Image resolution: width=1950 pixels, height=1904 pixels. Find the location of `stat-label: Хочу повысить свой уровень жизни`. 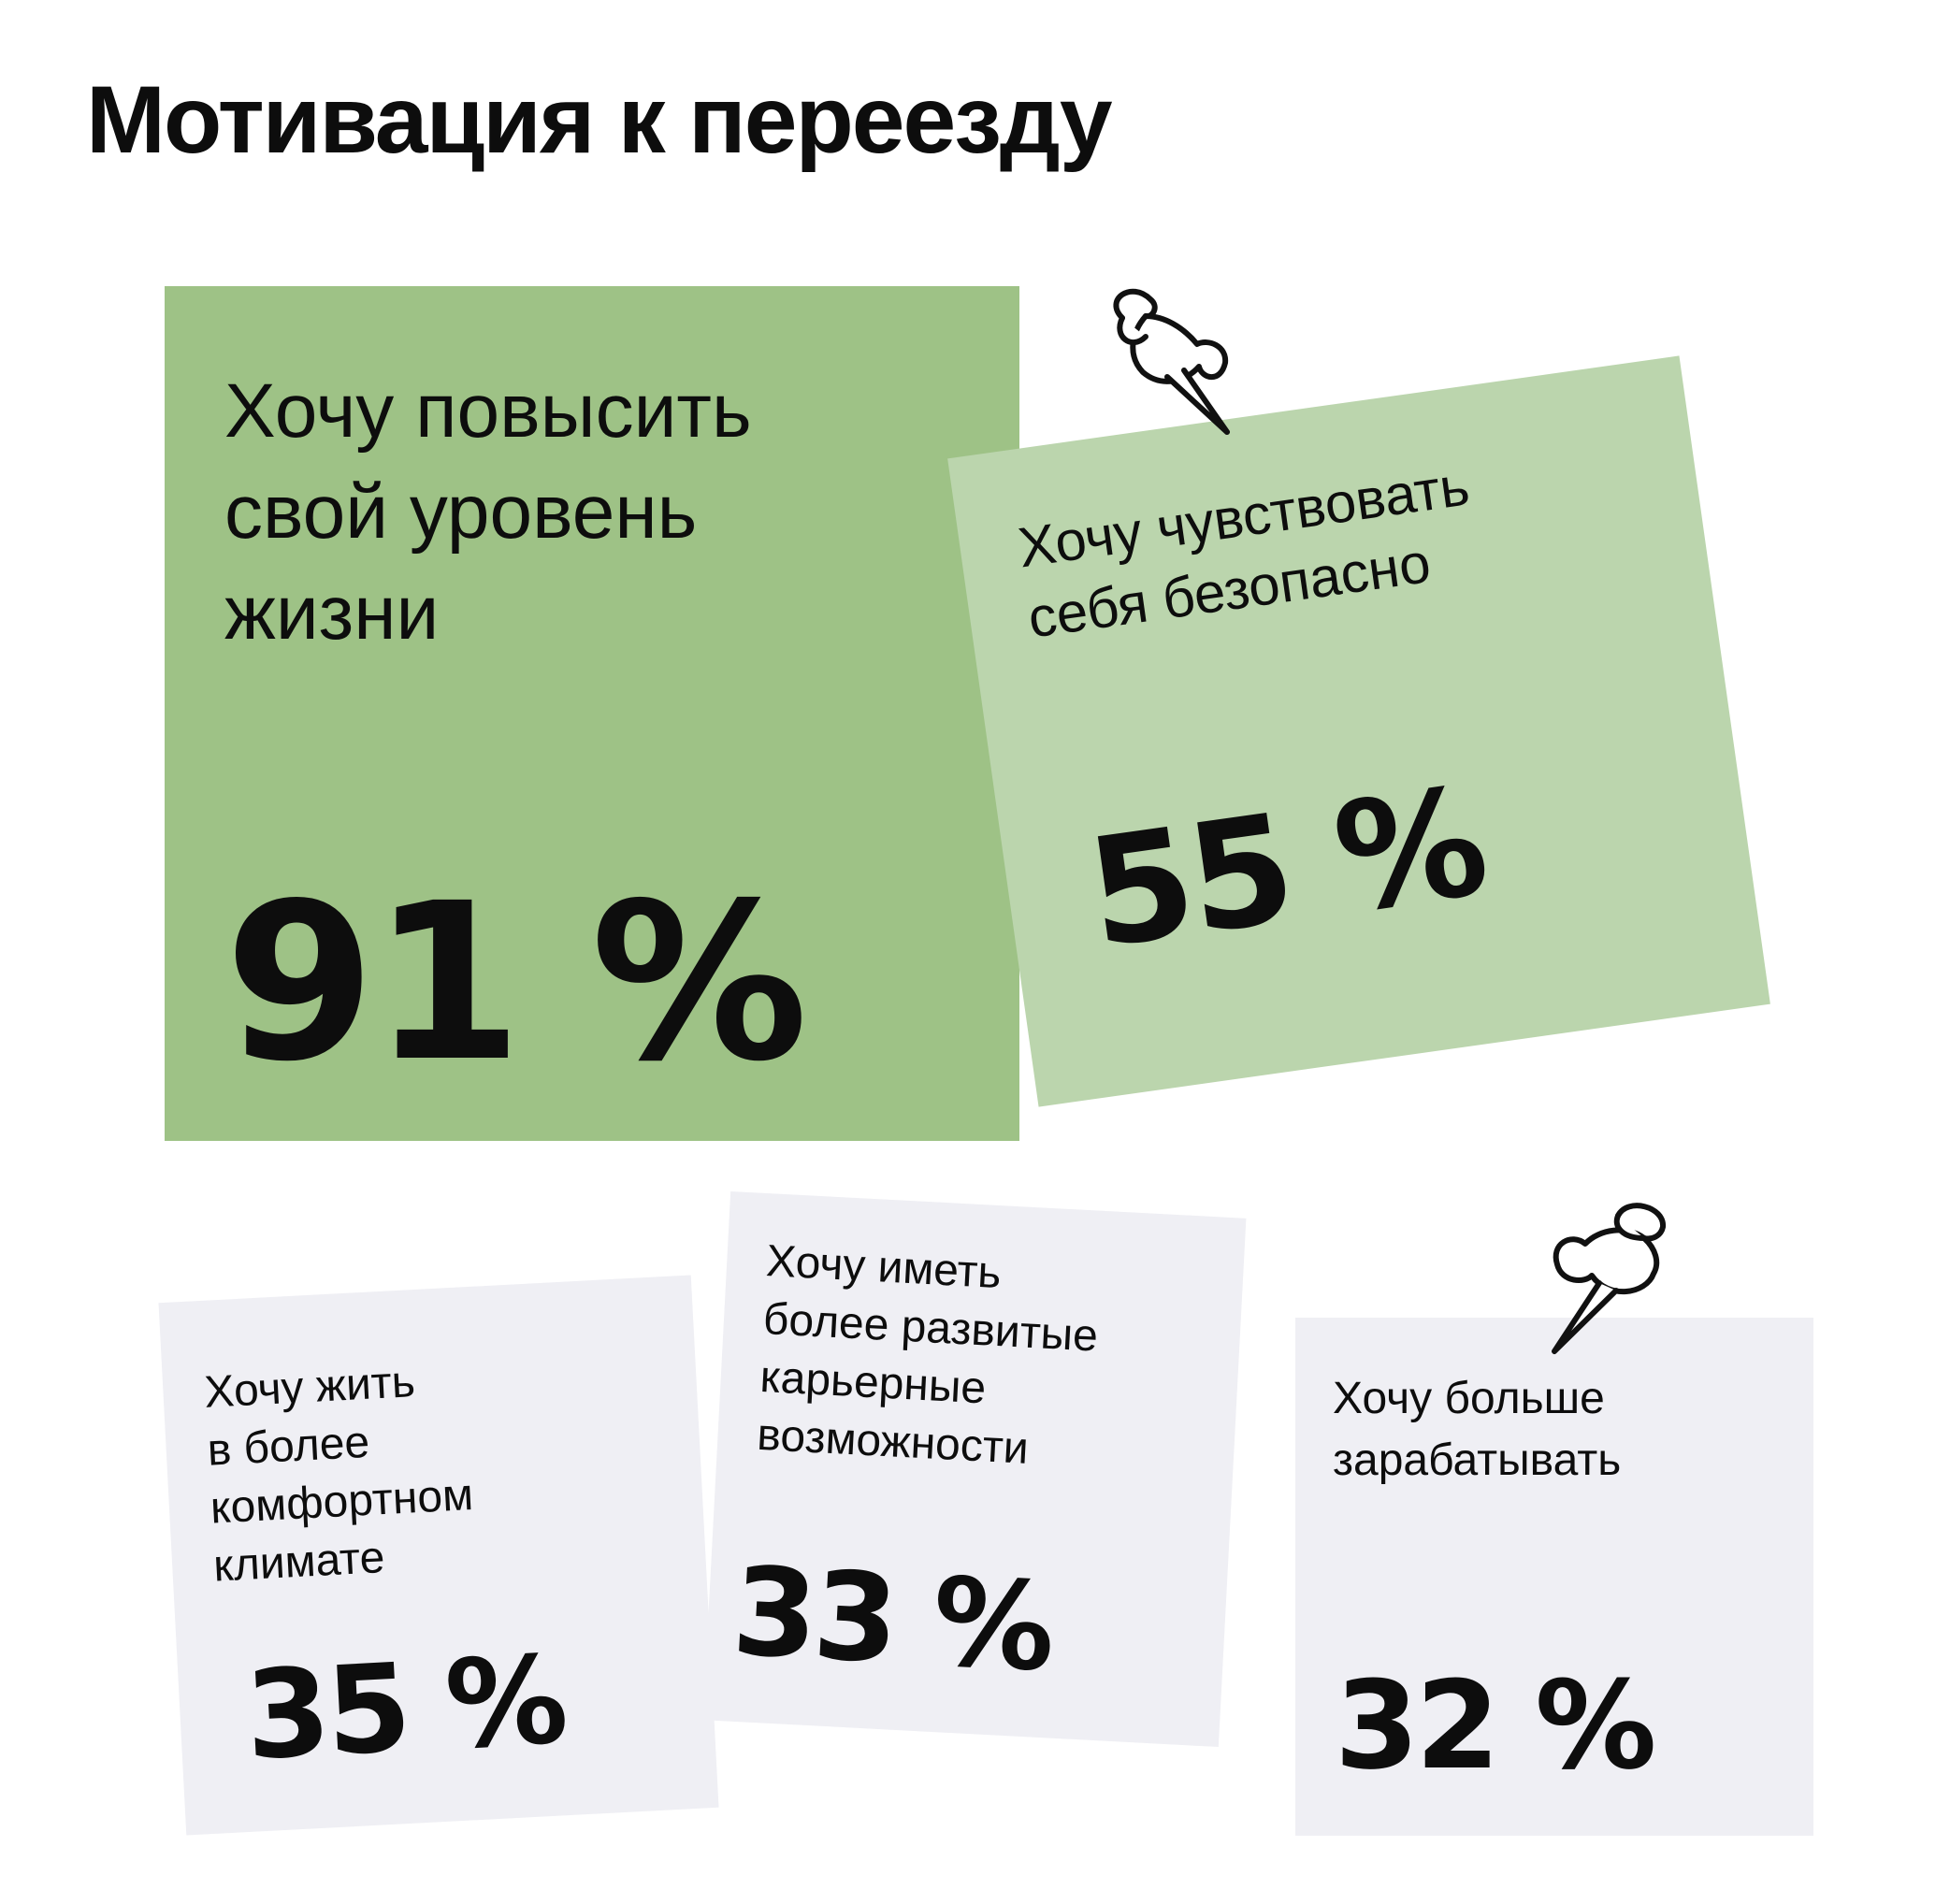

stat-label: Хочу повысить свой уровень жизни is located at coordinates (488, 512).